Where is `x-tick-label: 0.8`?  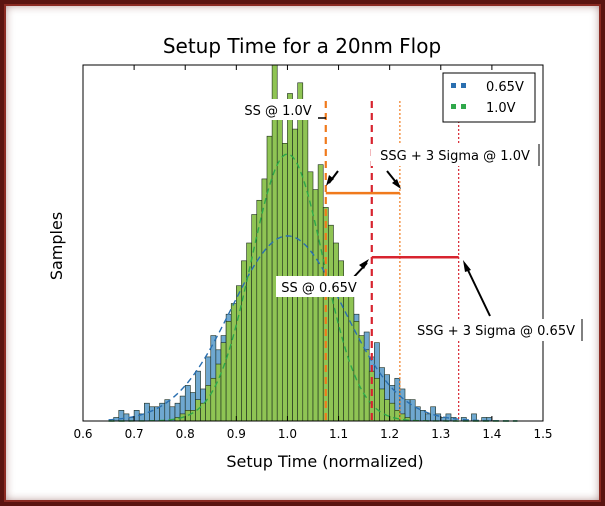
x-tick-label: 0.8 is located at coordinates (185, 434).